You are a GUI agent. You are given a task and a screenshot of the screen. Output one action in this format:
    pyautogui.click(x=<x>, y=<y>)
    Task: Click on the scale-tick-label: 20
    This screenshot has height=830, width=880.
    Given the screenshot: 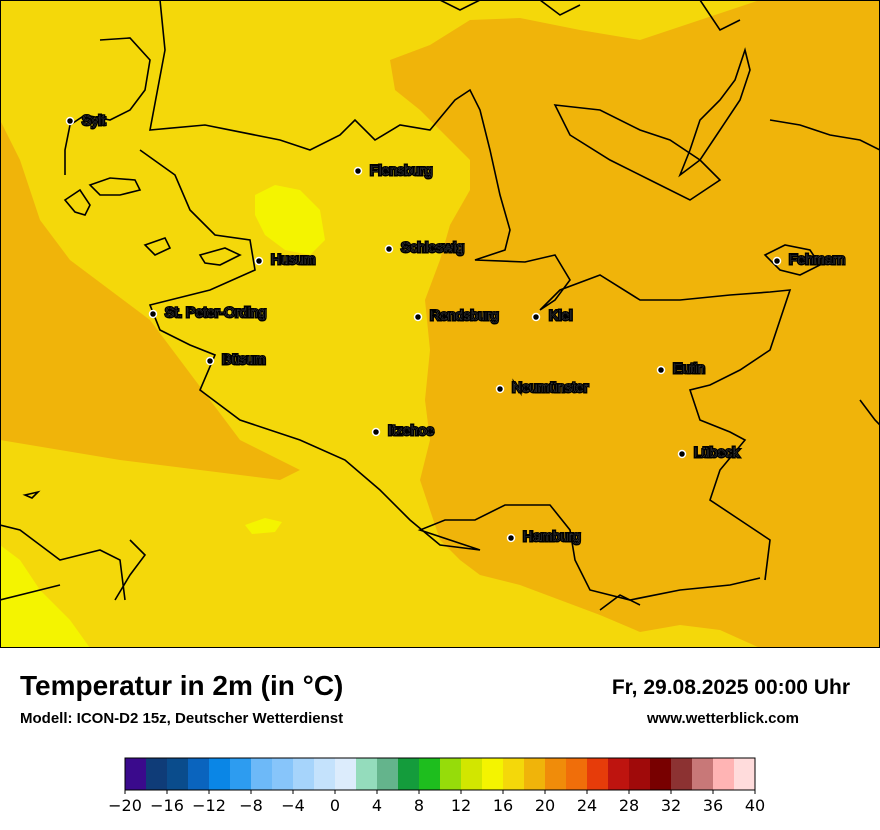 What is the action you would take?
    pyautogui.click(x=545, y=805)
    